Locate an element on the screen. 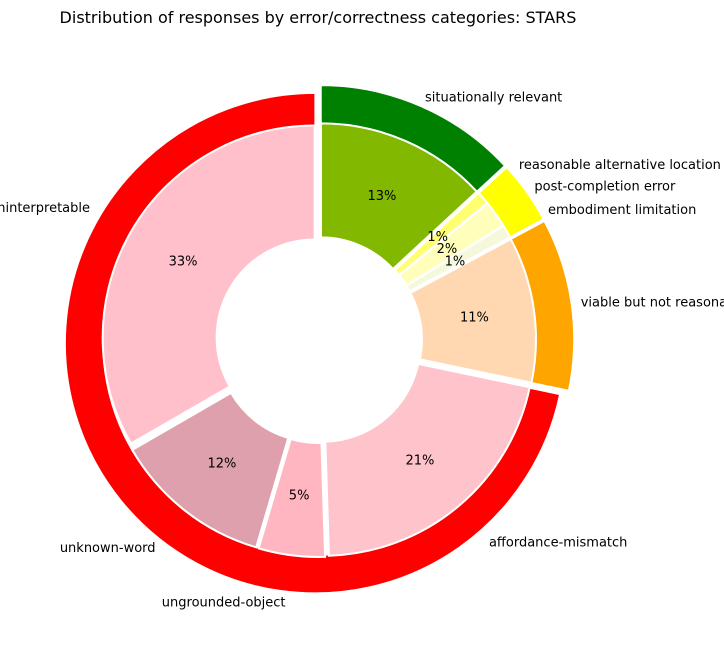 The width and height of the screenshot is (724, 660). slice-label-reasonable-alternative-location: reasonable alternative location is located at coordinates (620, 165).